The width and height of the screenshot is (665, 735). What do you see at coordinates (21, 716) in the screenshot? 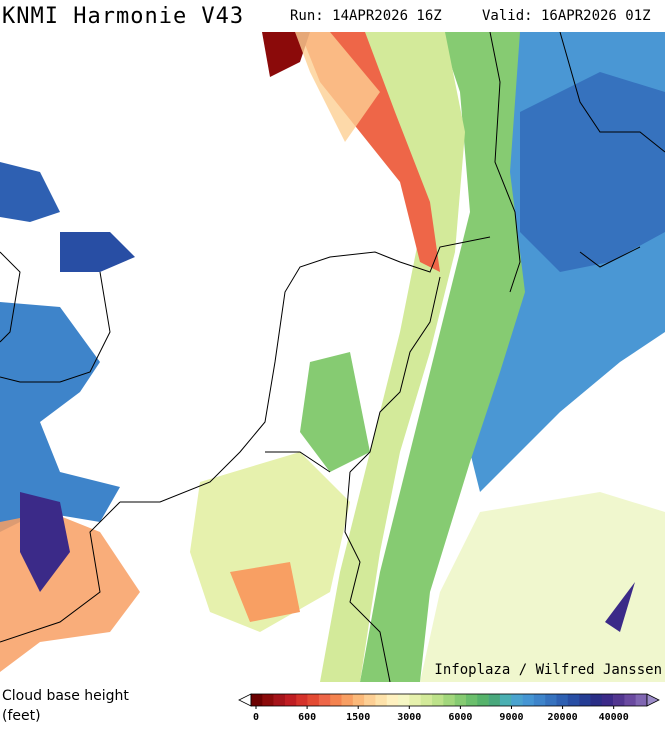
I see `legend-label-line: (feet)` at bounding box center [21, 716].